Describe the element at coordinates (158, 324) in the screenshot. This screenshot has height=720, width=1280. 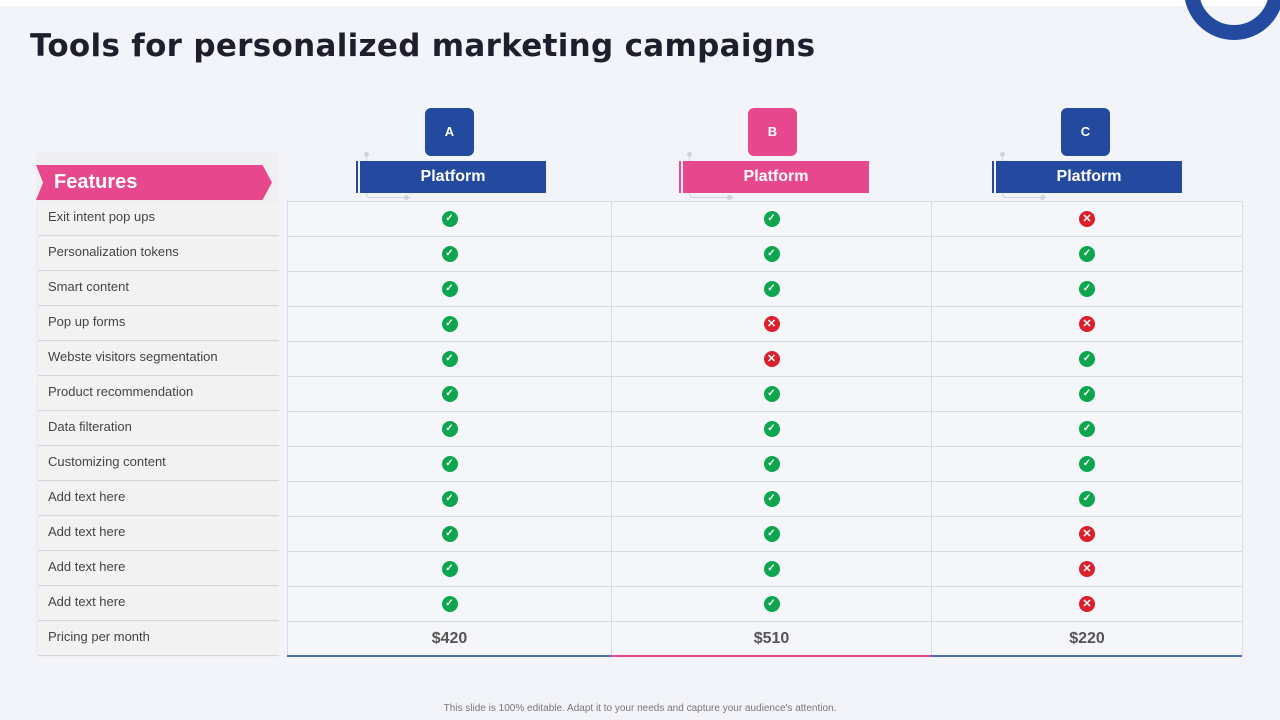
I see `feature-label: Pop up forms` at that location.